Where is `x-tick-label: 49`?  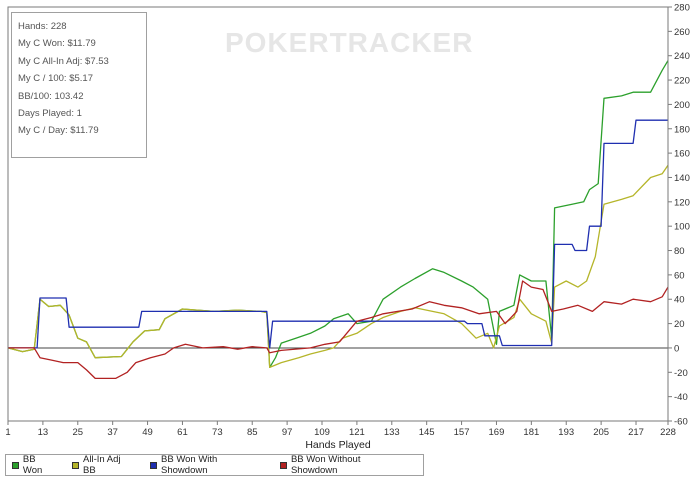 x-tick-label: 49 is located at coordinates (147, 432).